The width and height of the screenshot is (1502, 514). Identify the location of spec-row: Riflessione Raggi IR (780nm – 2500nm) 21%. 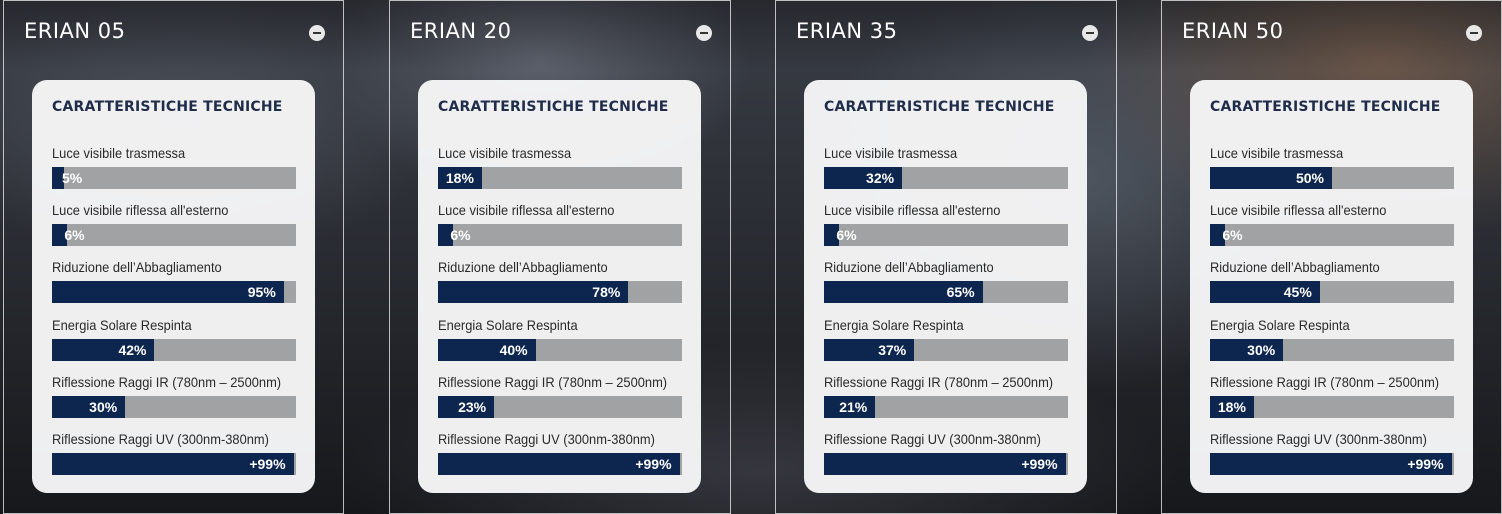
(946, 396).